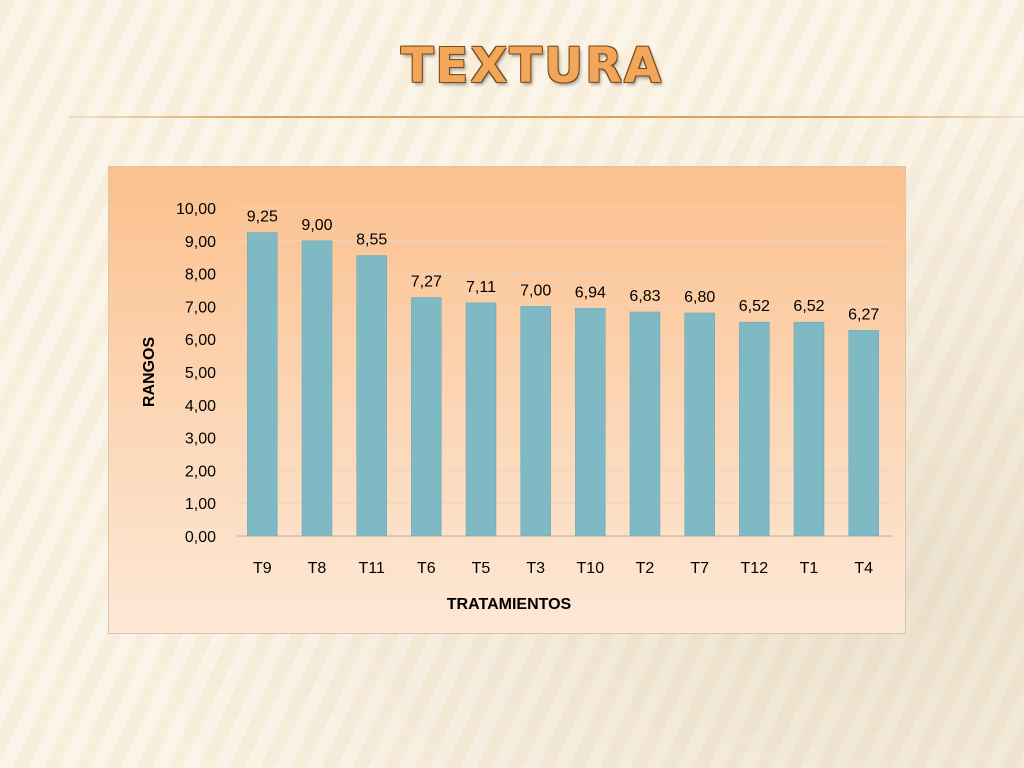 This screenshot has width=1024, height=768. I want to click on x-tick-label: T8, so click(317, 568).